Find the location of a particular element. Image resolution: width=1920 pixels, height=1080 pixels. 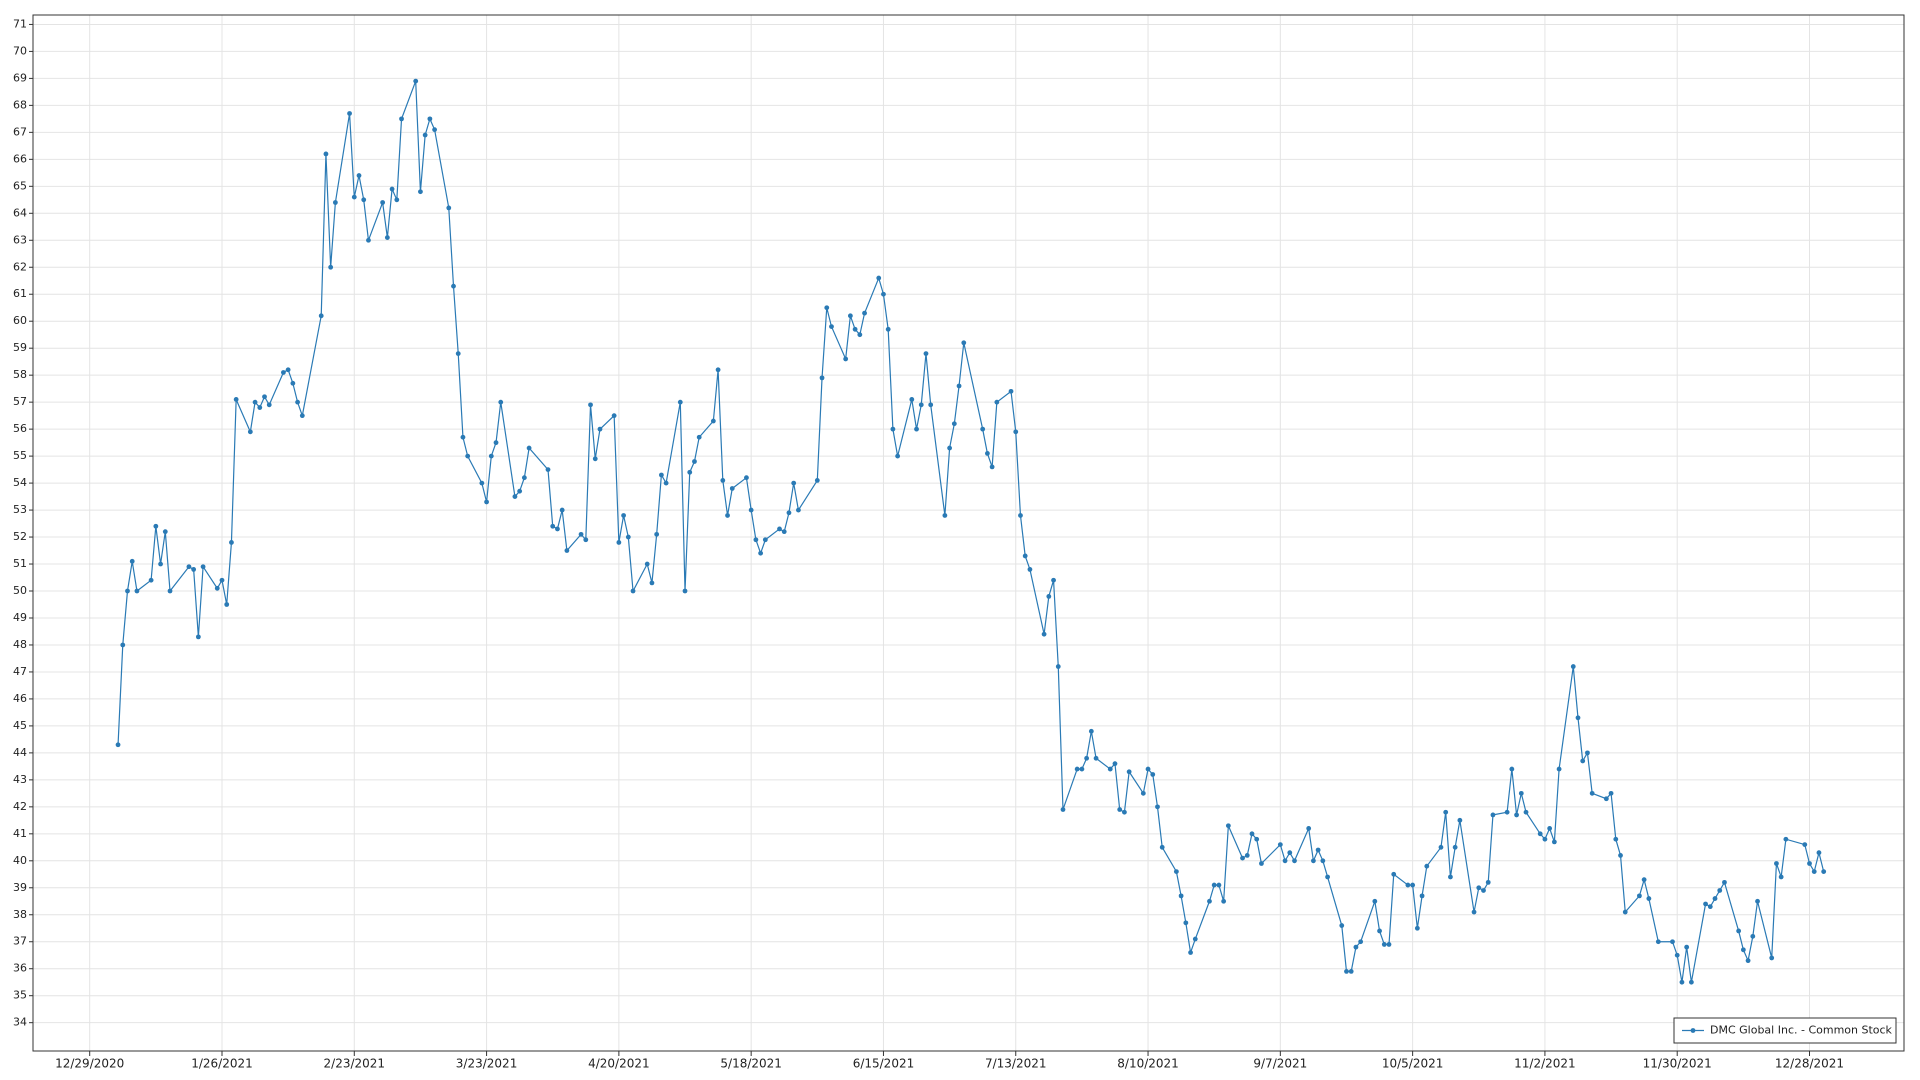

x-tick-label: 10/5/2021 is located at coordinates (1413, 1064).